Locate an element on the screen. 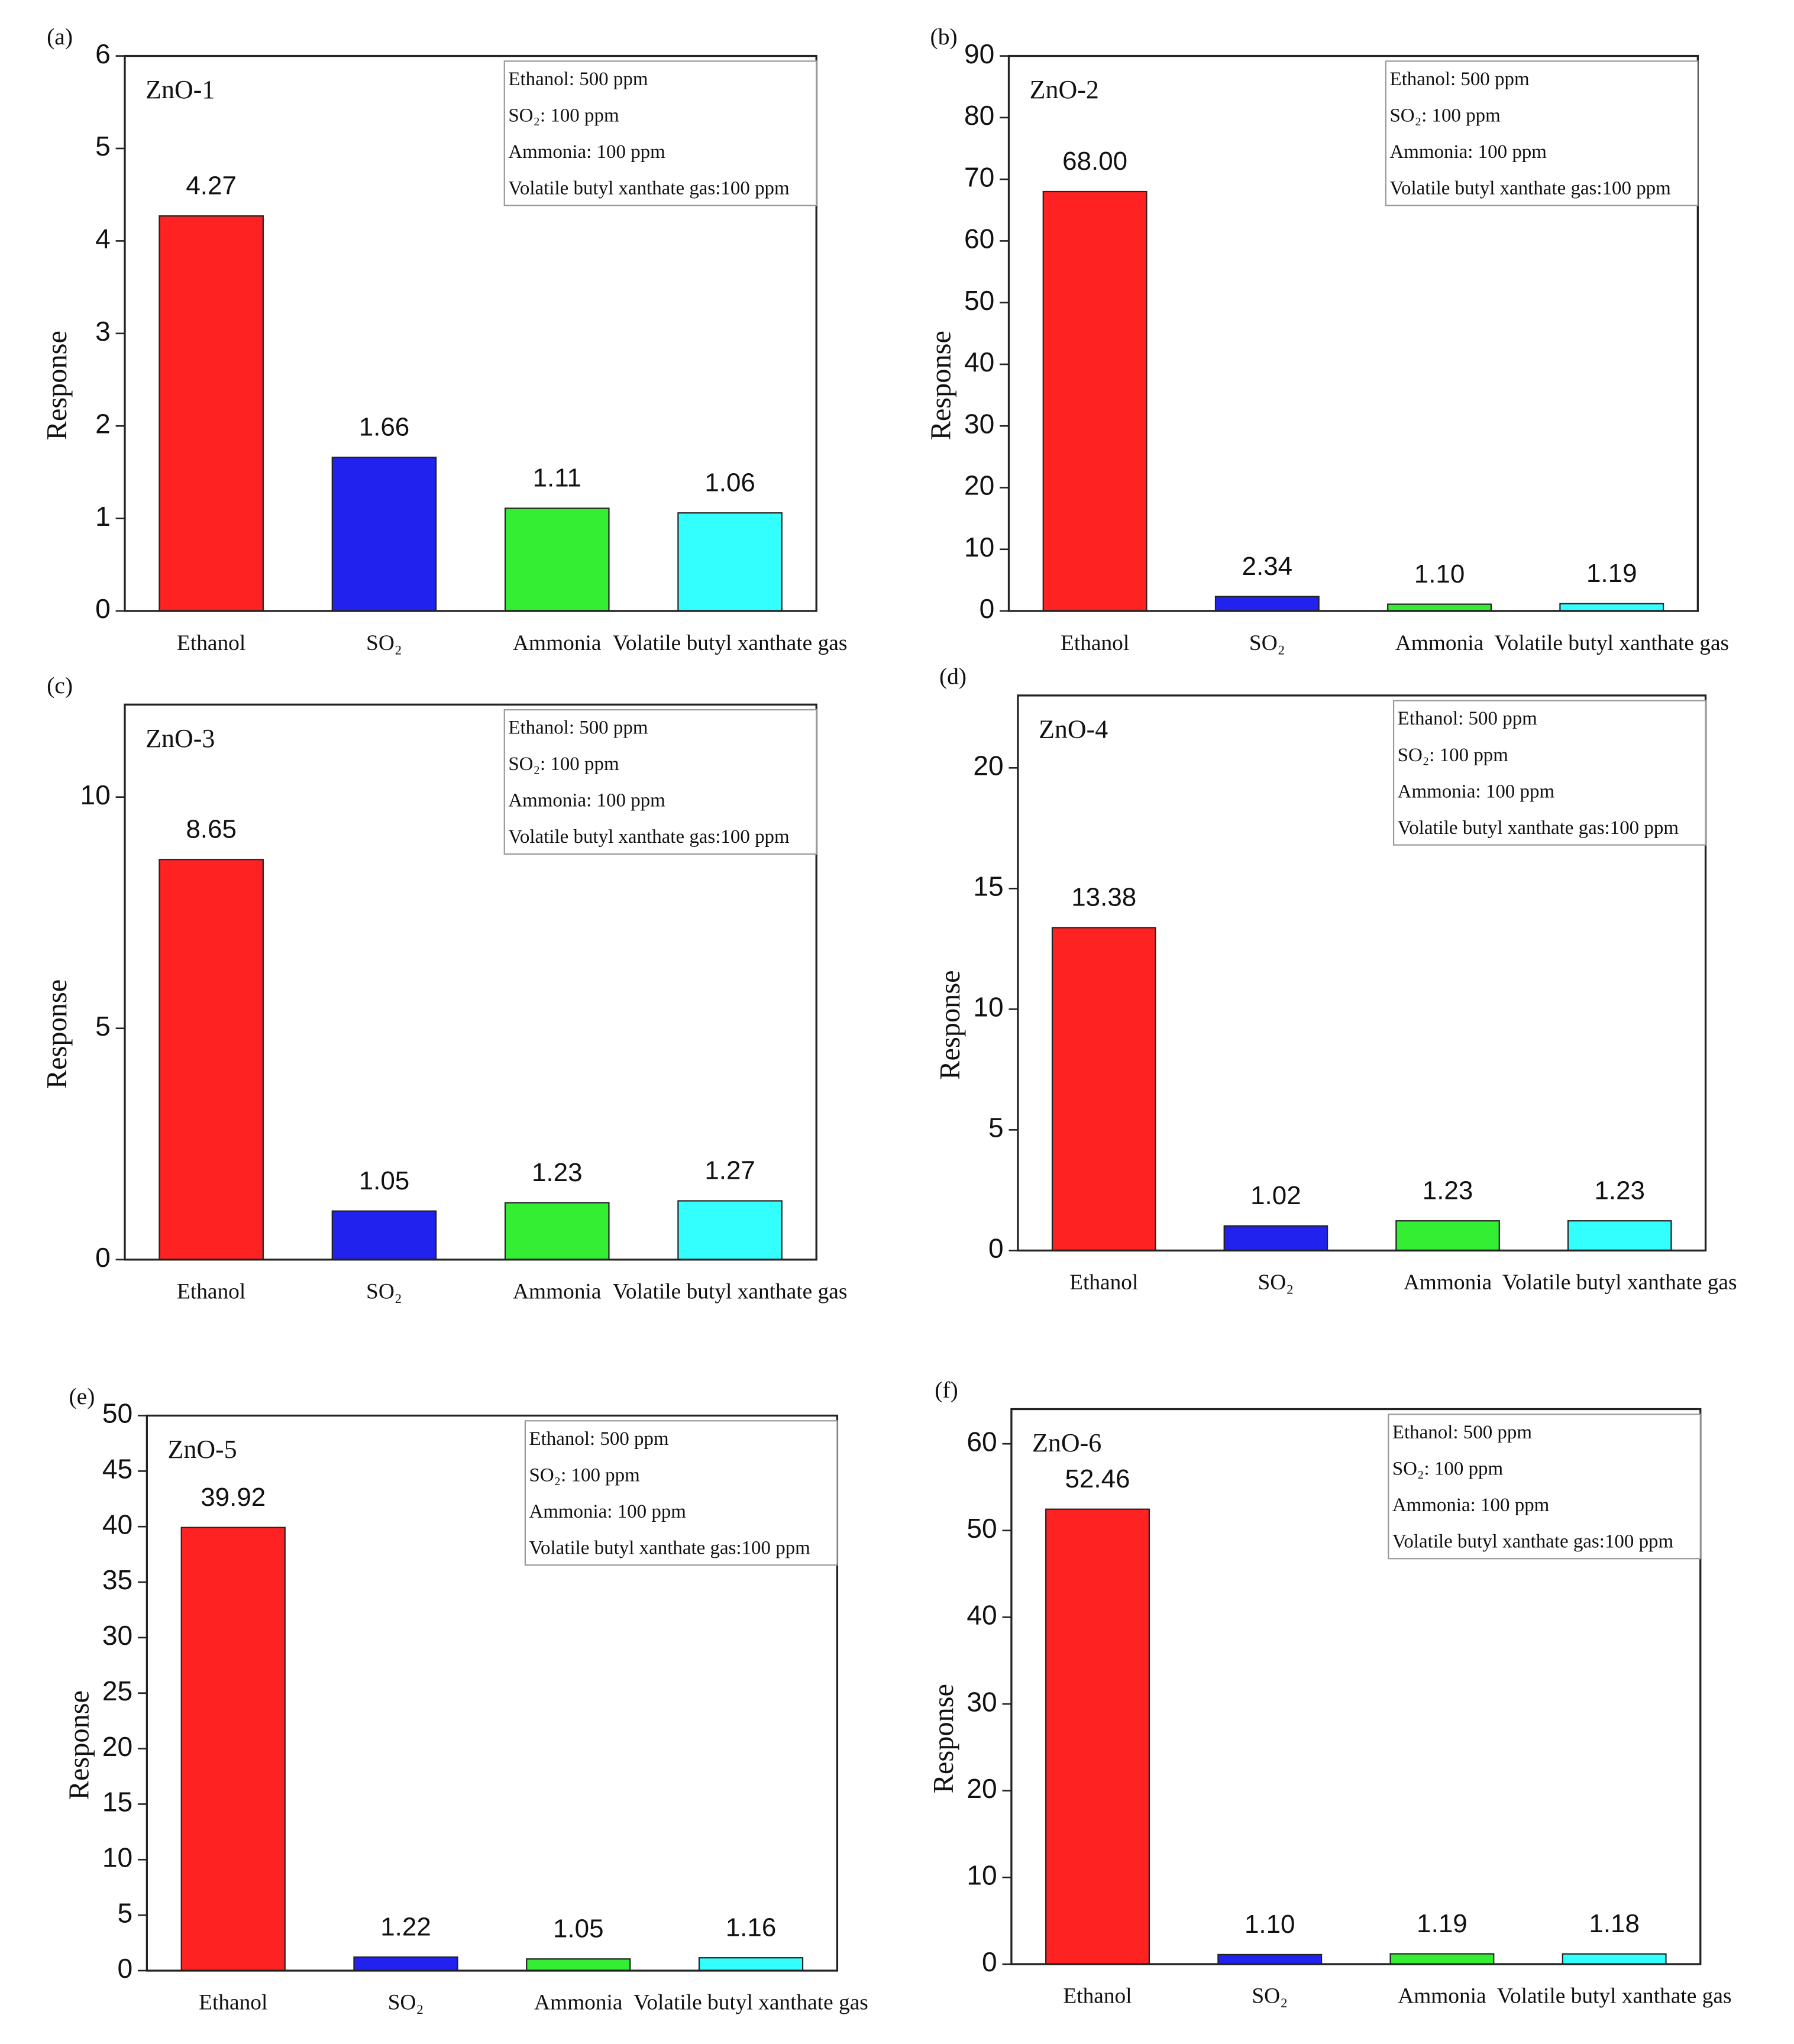 The width and height of the screenshot is (1794, 2044). value-label: 1.11 is located at coordinates (557, 478).